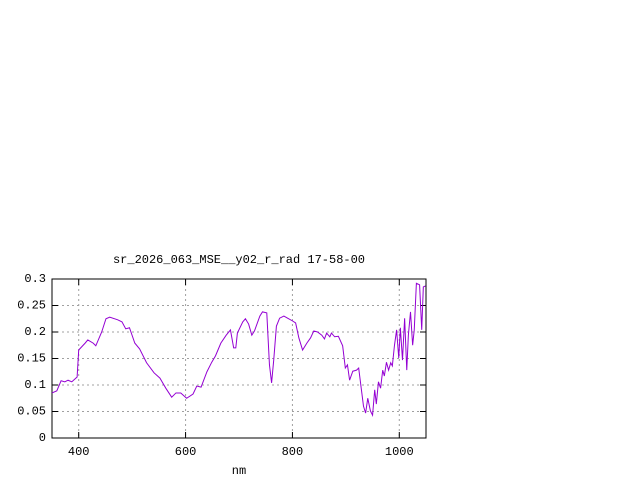  What do you see at coordinates (239, 471) in the screenshot?
I see `x-axis-label: nm` at bounding box center [239, 471].